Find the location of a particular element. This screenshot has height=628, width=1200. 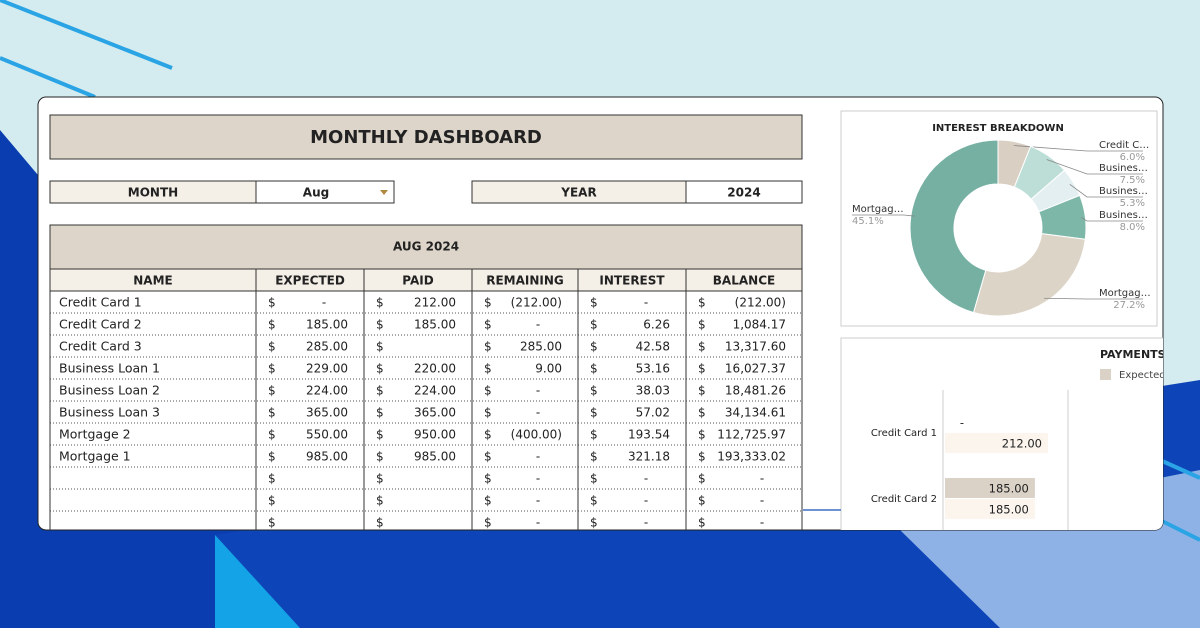

pie-value-label: 5.3% is located at coordinates (1132, 203).